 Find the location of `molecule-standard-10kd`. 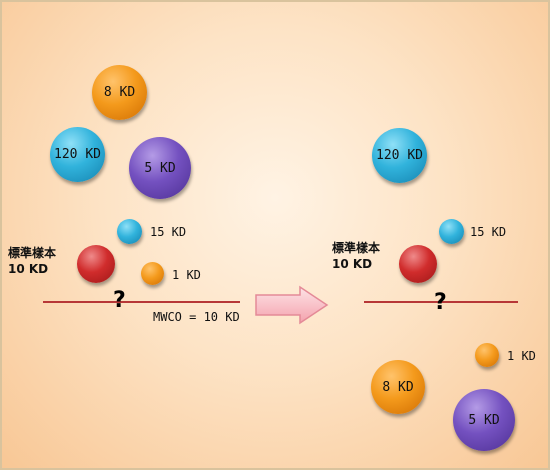

molecule-standard-10kd is located at coordinates (96, 264).